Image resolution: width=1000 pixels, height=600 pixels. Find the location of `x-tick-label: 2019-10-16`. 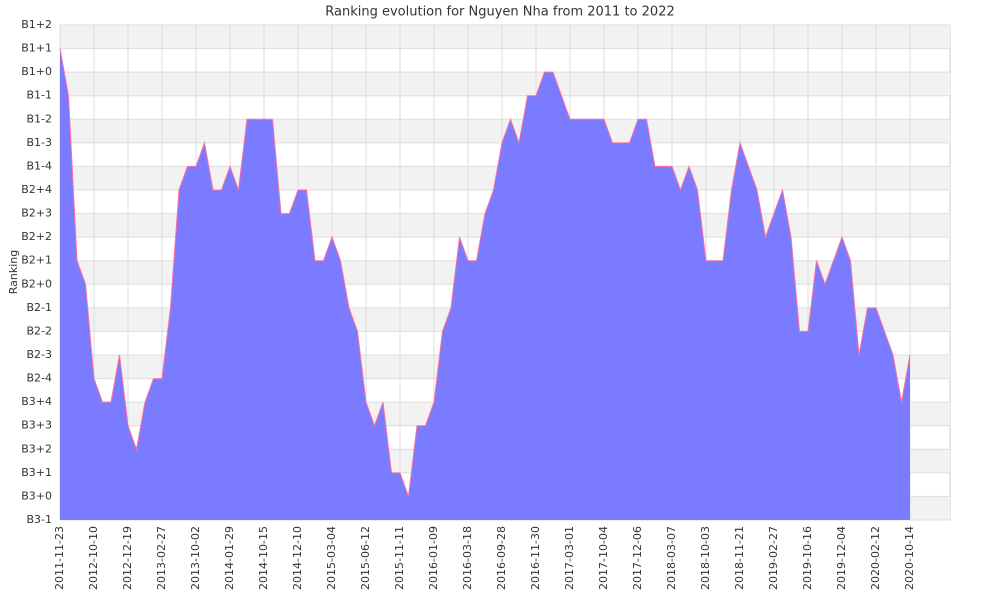

x-tick-label: 2019-10-16 is located at coordinates (807, 558).